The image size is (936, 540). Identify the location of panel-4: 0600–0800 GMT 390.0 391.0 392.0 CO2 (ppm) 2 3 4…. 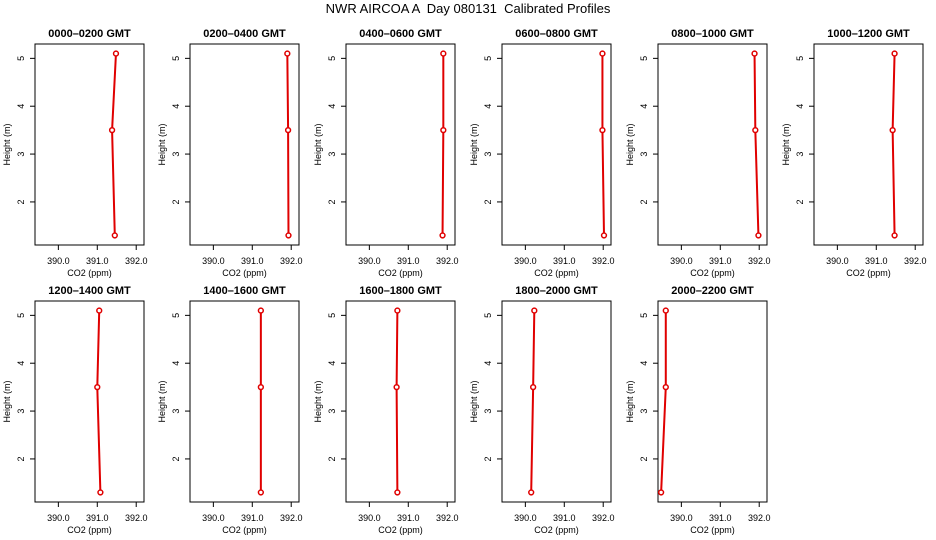
(541, 153).